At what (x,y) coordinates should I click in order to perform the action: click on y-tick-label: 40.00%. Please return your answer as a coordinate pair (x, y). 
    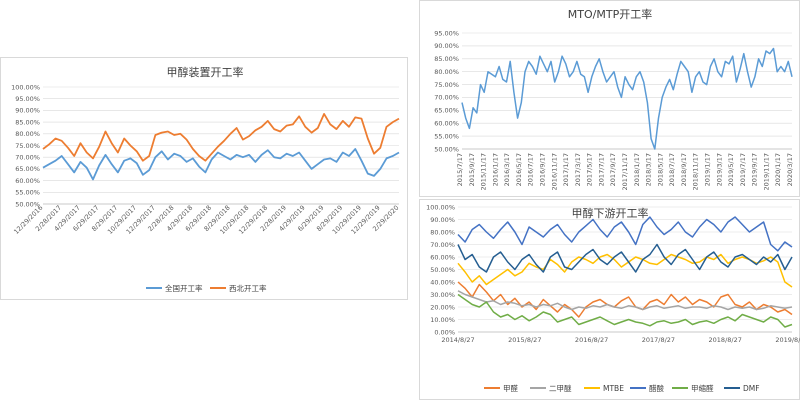
    Looking at the image, I should click on (442, 282).